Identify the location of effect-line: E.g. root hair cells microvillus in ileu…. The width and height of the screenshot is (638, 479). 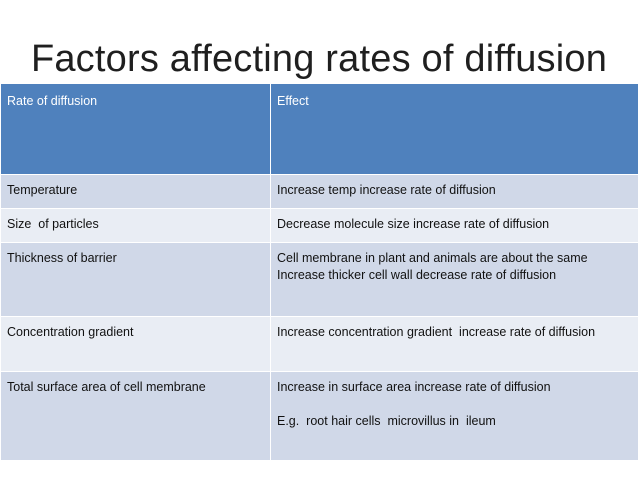
(386, 421).